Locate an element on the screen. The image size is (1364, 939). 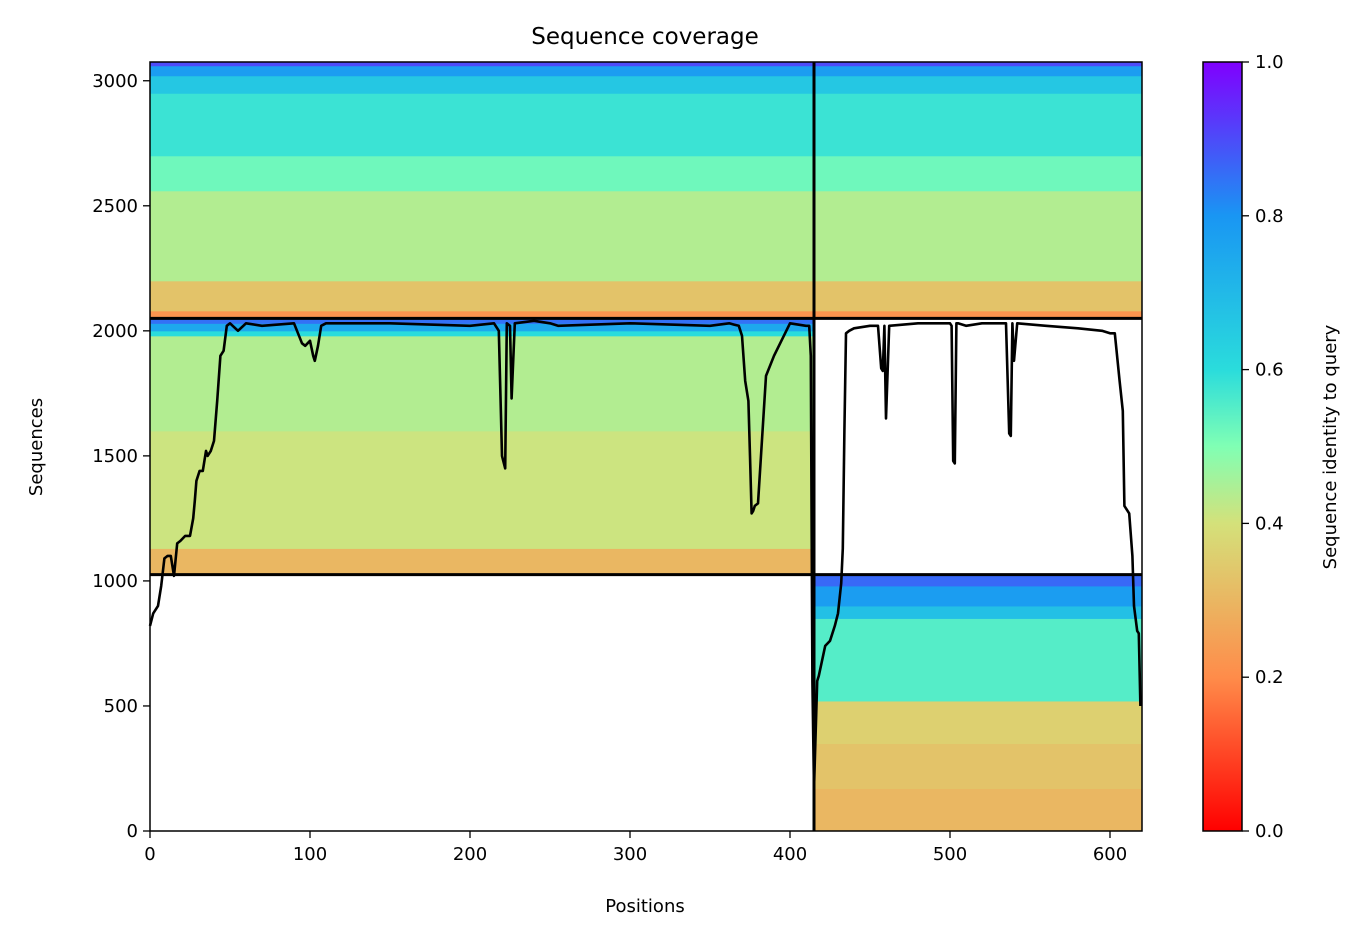
x-tick-label: 0 is located at coordinates (149, 854).